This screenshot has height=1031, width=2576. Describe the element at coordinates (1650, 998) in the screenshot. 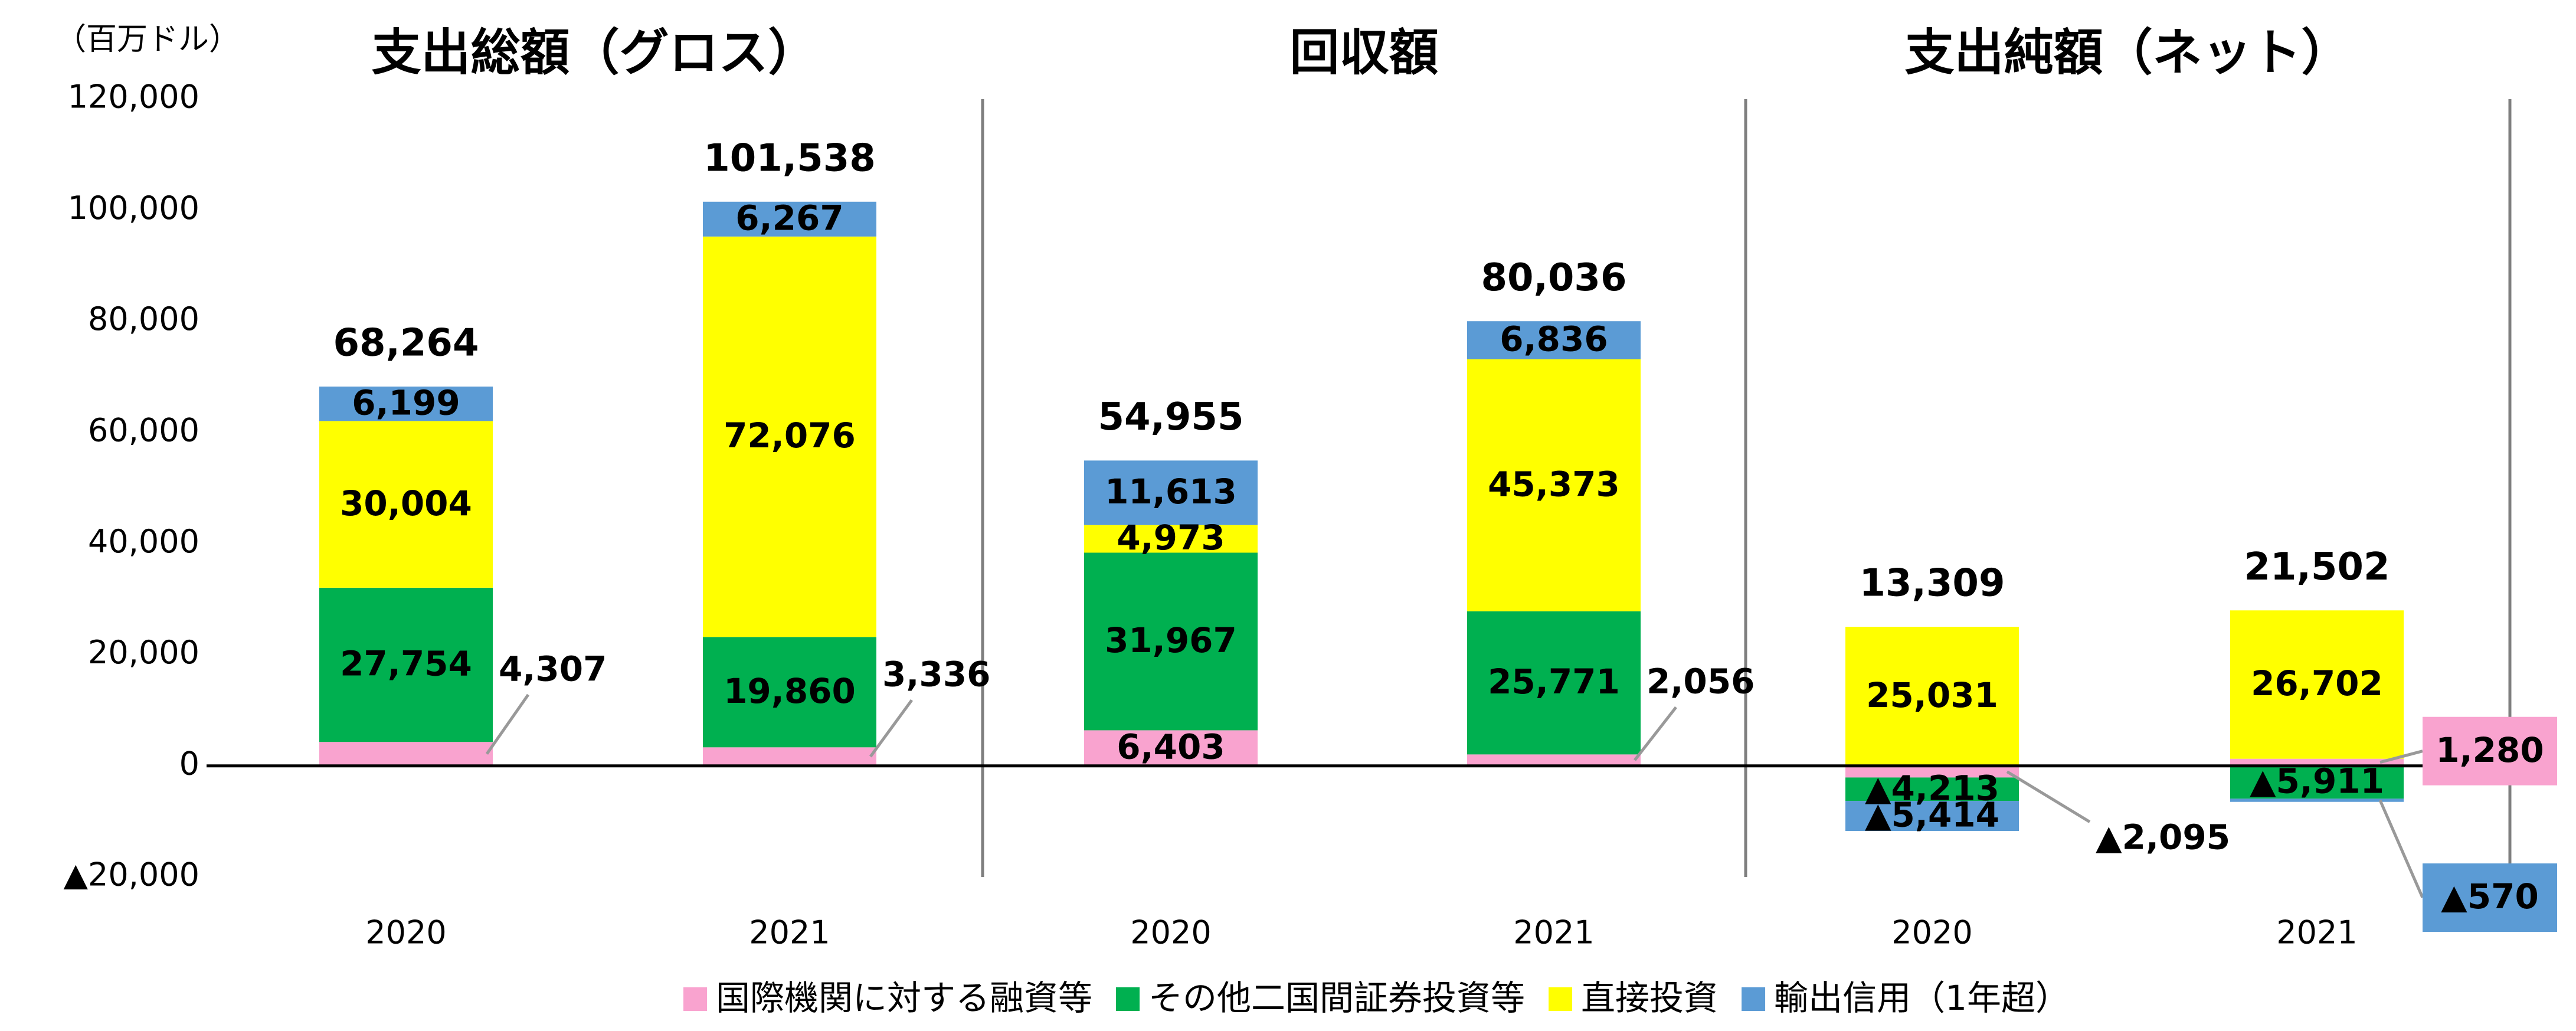

I see `legend-label: 直接投資` at that location.